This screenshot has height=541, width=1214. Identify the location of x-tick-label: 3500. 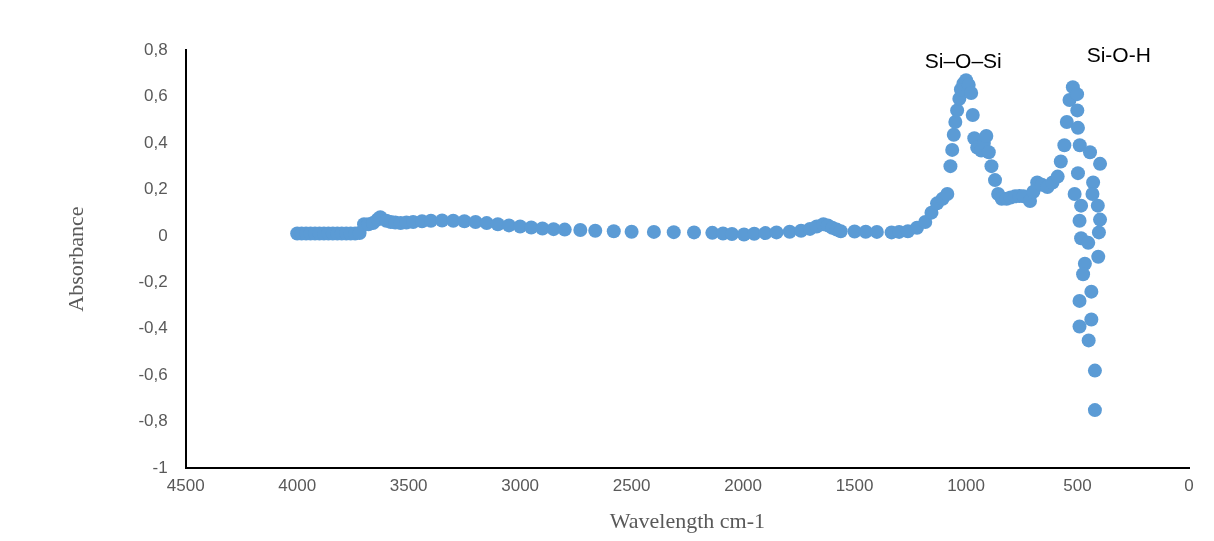
(408, 486).